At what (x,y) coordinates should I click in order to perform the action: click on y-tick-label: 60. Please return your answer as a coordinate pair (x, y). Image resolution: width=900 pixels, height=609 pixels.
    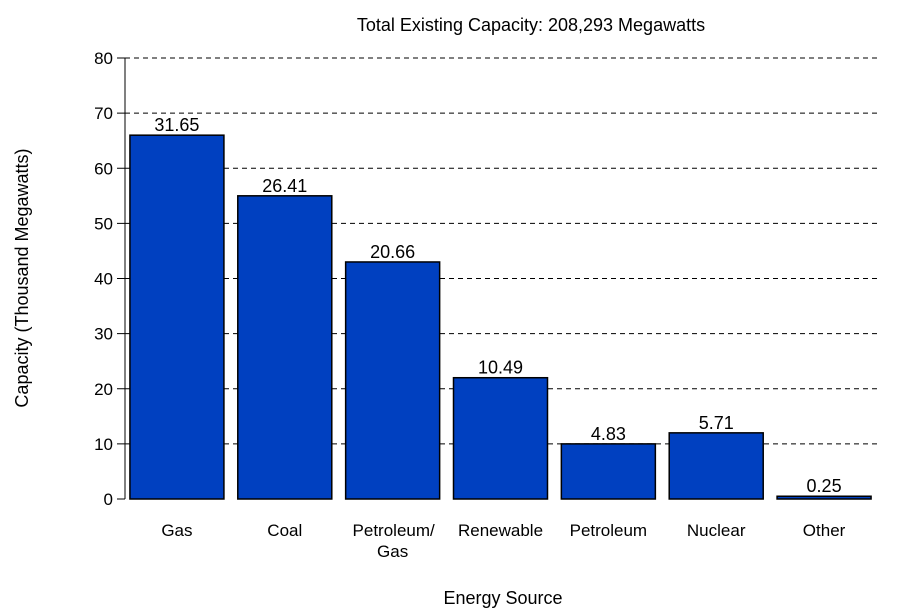
    Looking at the image, I should click on (103, 168).